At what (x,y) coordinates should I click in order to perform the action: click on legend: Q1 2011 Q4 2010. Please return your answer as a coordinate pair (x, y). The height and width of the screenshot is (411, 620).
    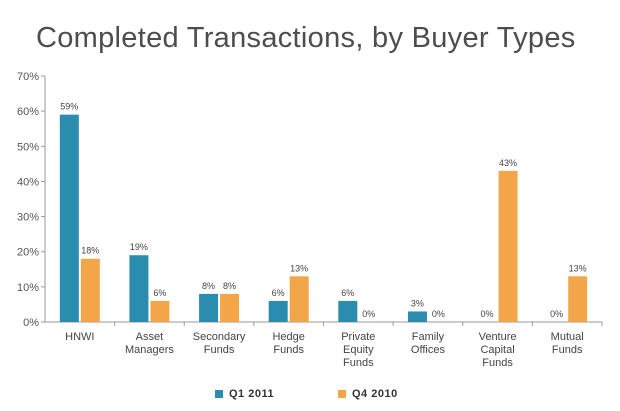
    Looking at the image, I should click on (310, 398).